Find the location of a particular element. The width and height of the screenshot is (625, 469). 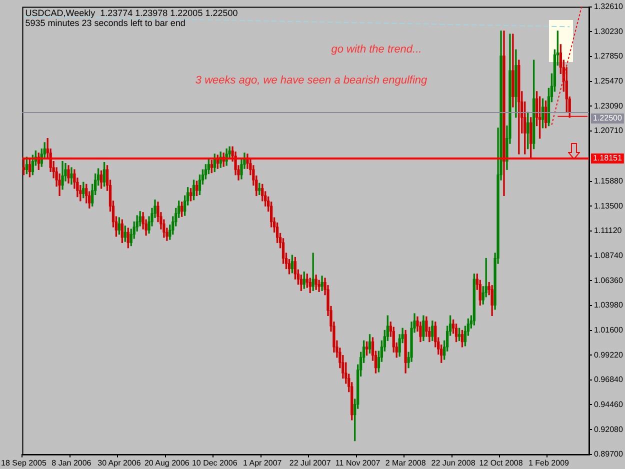

y-tick-label: 1.08740 is located at coordinates (609, 255).